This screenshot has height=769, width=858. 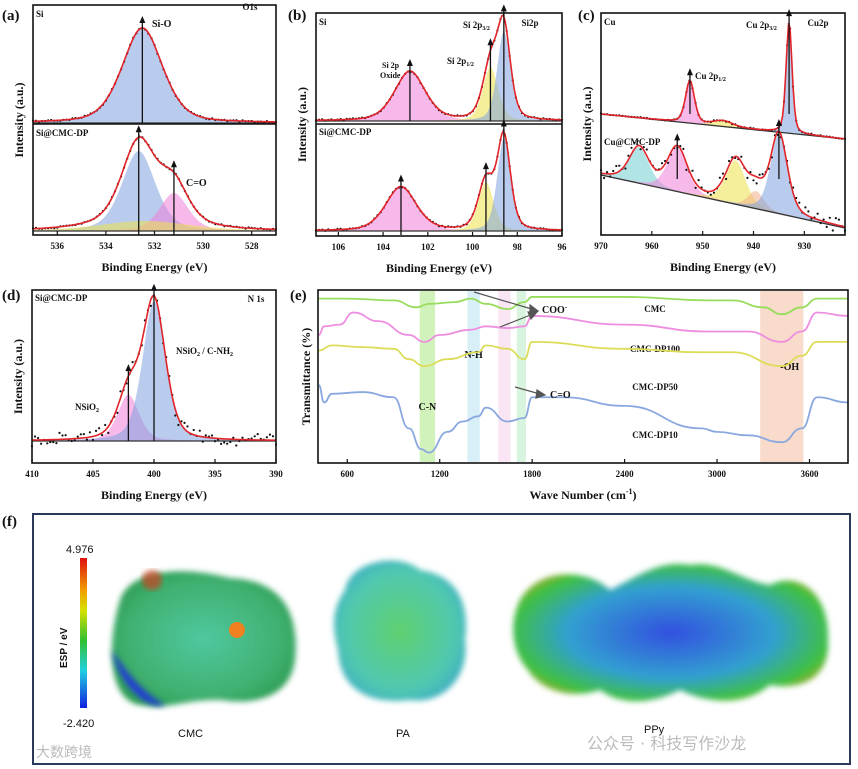 What do you see at coordinates (93, 474) in the screenshot?
I see `x-tick-label: 405` at bounding box center [93, 474].